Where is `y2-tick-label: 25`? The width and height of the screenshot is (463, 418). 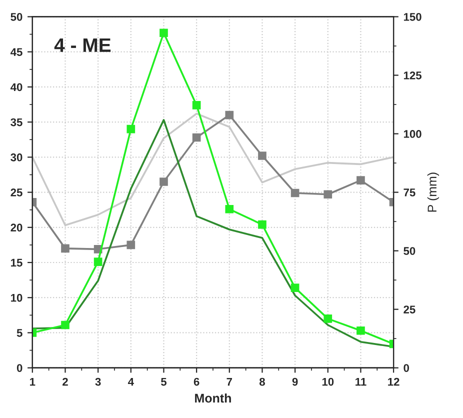 y2-tick-label: 25 is located at coordinates (410, 310).